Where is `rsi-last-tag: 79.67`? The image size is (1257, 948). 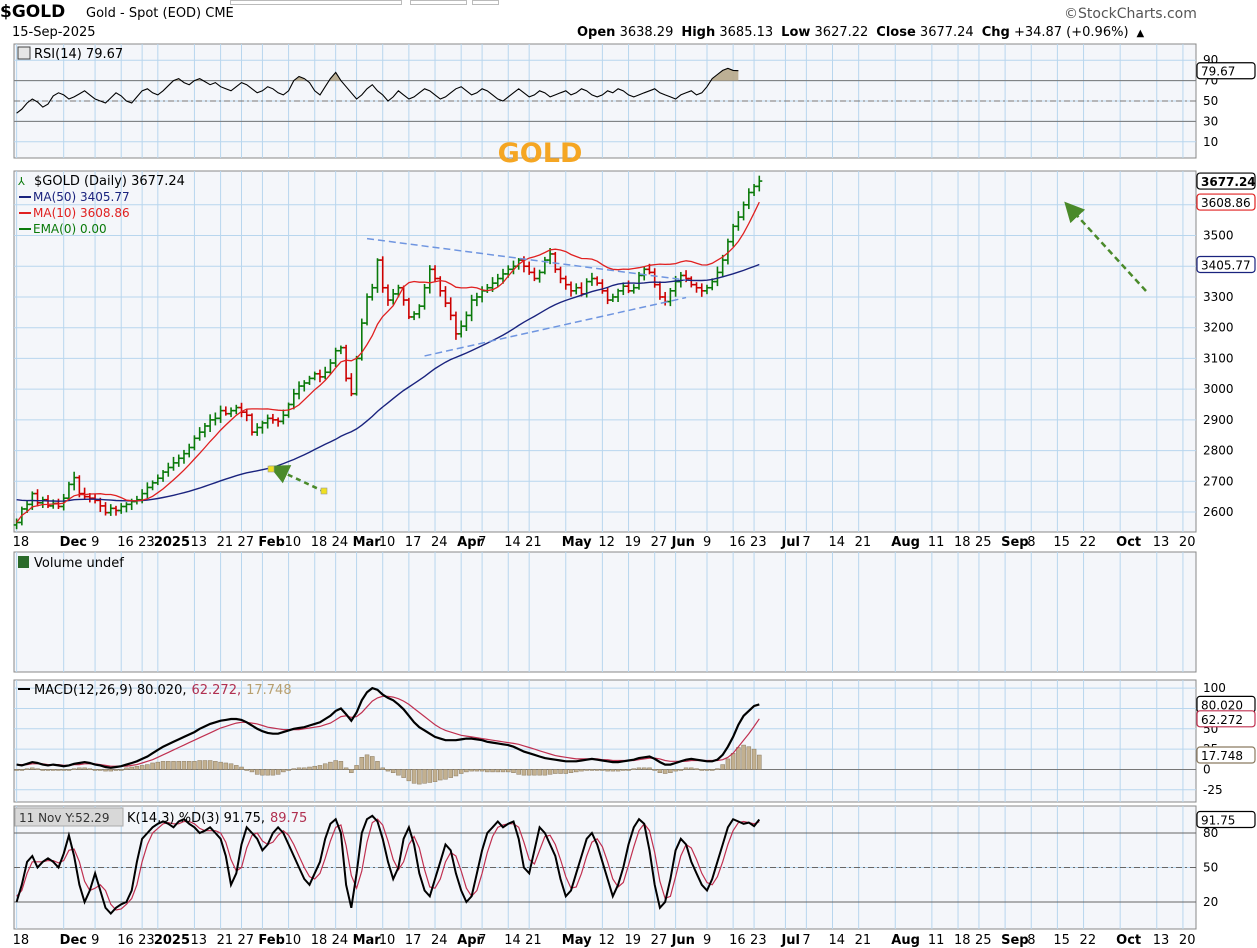 rsi-last-tag: 79.67 is located at coordinates (1226, 71).